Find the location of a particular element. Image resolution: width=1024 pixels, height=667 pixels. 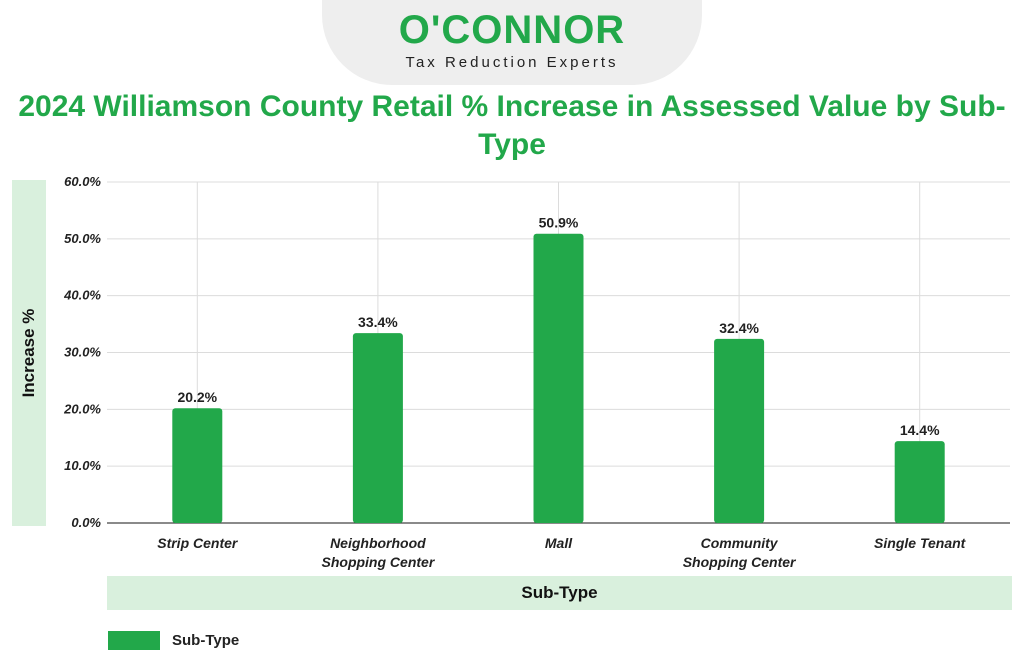

x-tick-label: Strip Center is located at coordinates (198, 543).